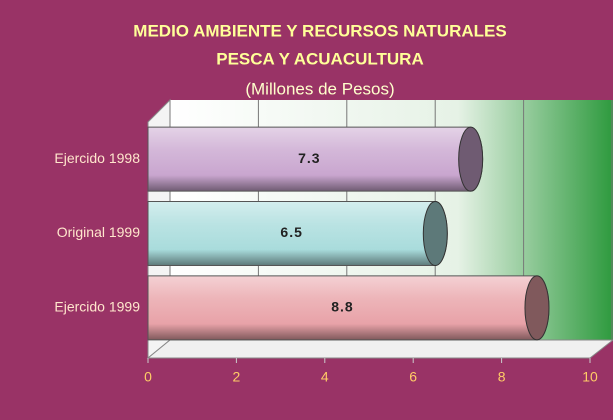 This screenshot has width=613, height=420. What do you see at coordinates (502, 377) in the screenshot?
I see `x-tick-label: 8` at bounding box center [502, 377].